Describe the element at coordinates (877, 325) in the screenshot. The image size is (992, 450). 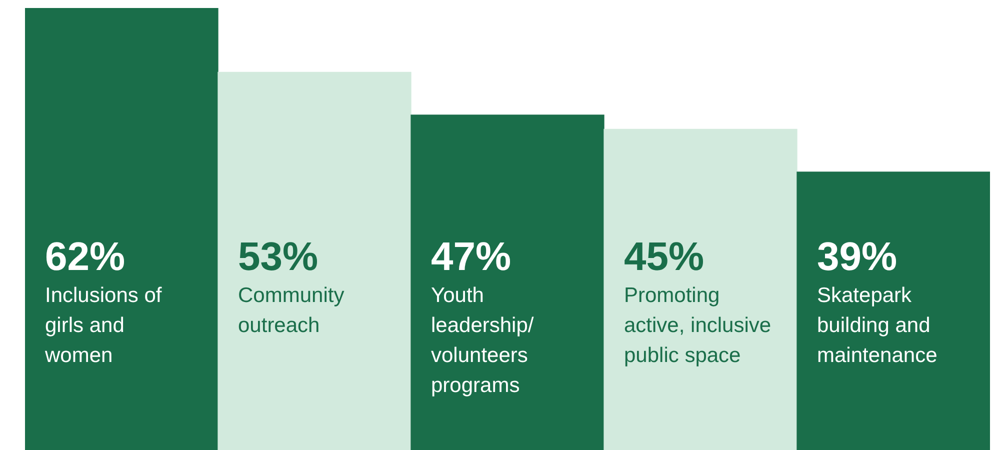
I see `x-tick-label: Skatepark building and maintenance` at that location.